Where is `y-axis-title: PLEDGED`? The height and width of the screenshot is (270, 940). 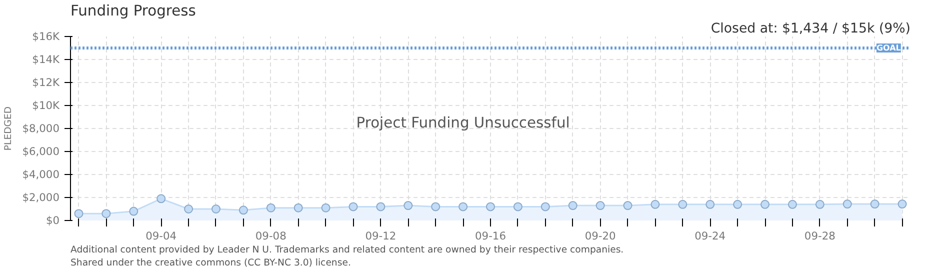
y-axis-title: PLEDGED is located at coordinates (8, 128).